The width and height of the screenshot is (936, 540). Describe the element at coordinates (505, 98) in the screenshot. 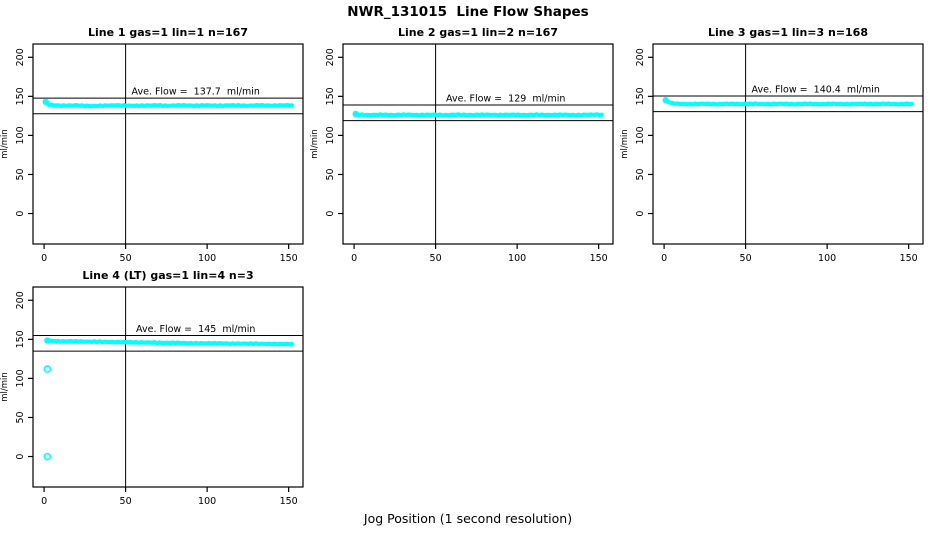

I see `avg-flow-annotation: Ave. Flow = 129 ml/min` at that location.